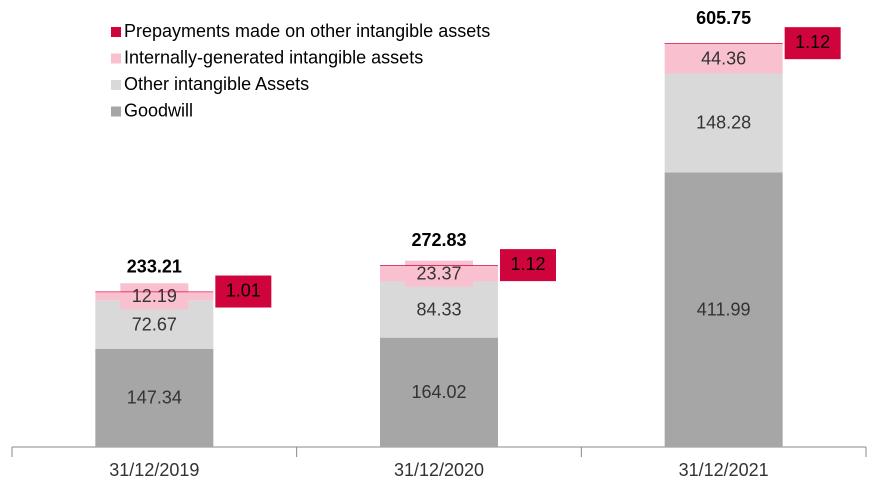 Image resolution: width=878 pixels, height=481 pixels. What do you see at coordinates (273, 57) in the screenshot?
I see `legend-label: Internally-generated intangible assets` at bounding box center [273, 57].